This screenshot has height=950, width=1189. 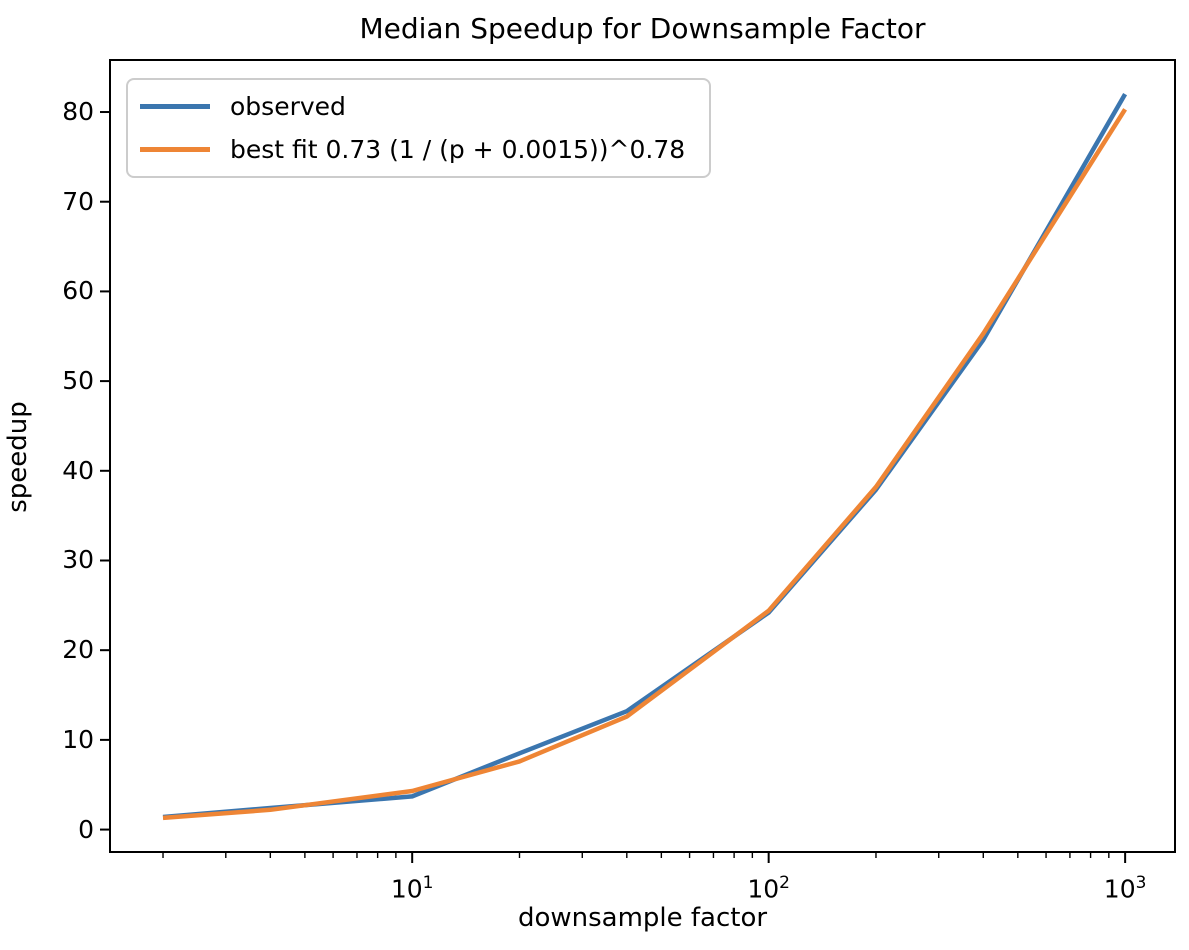 I want to click on x-tick-label: 103, so click(x=1125, y=888).